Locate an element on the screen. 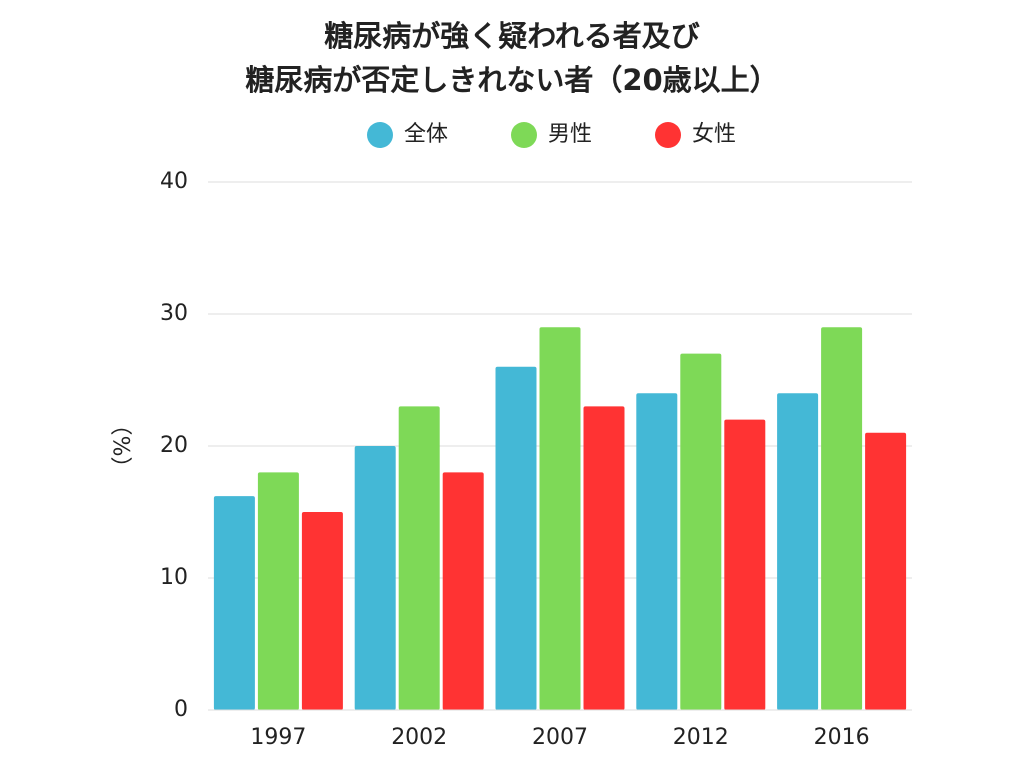  x-tick-label: 2016 is located at coordinates (842, 737).